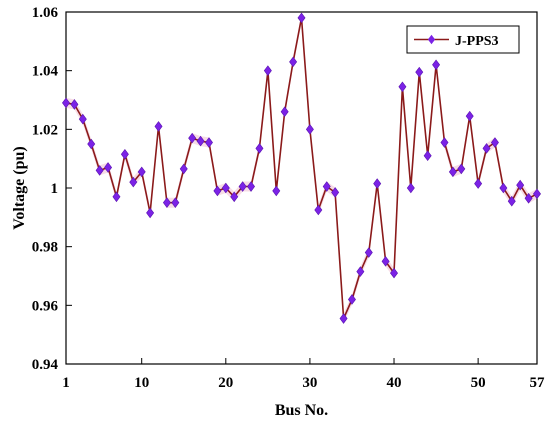 The width and height of the screenshot is (550, 424). What do you see at coordinates (45, 72) in the screenshot?
I see `y-tick-label: 1.04` at bounding box center [45, 72].